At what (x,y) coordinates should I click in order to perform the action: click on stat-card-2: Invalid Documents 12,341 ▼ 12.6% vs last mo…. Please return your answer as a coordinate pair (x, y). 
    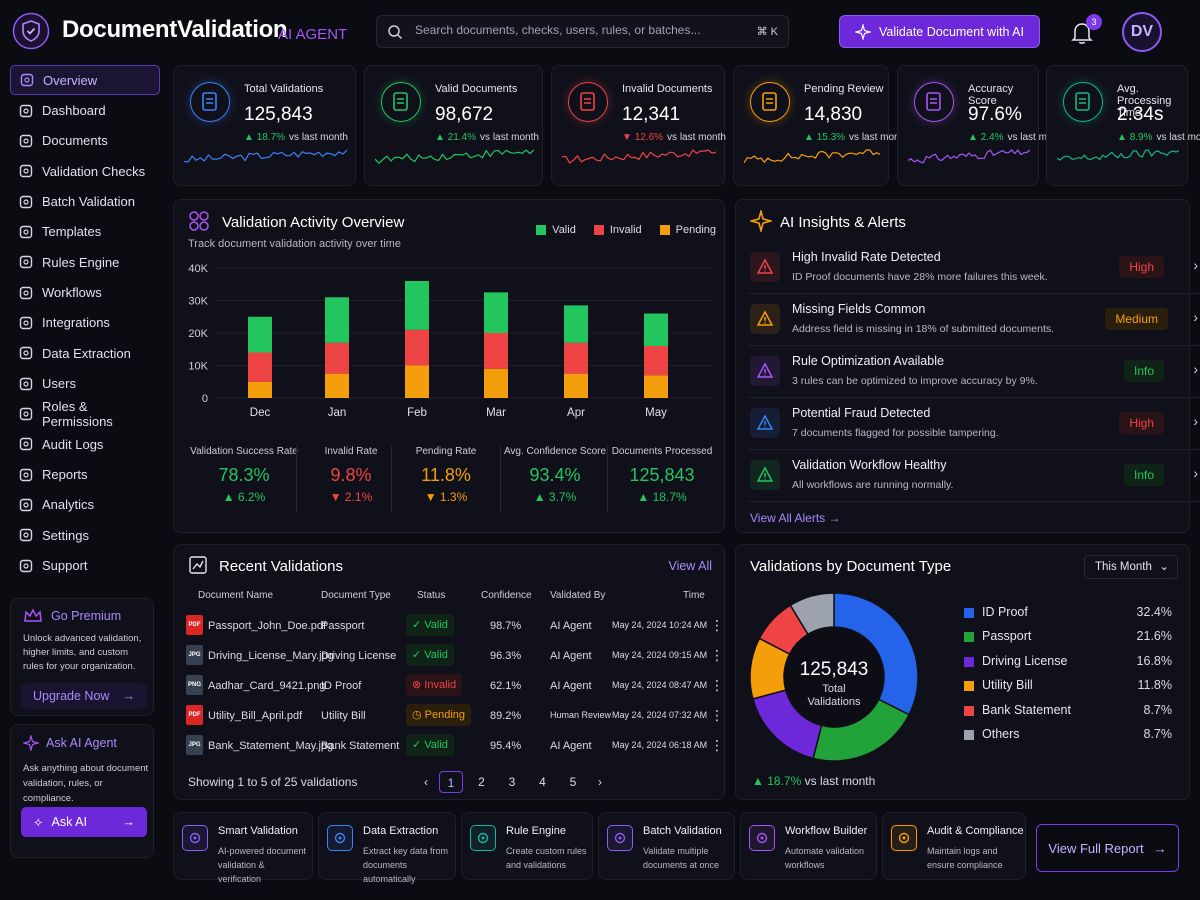
    Looking at the image, I should click on (638, 125).